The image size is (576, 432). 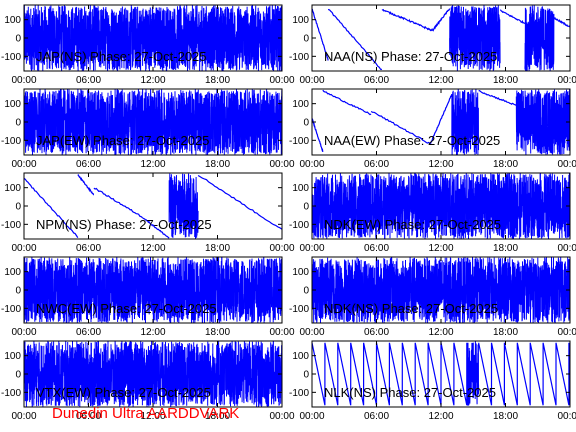 I want to click on footer-label: Dunedin Ultra AARDDVARK, so click(x=146, y=413).